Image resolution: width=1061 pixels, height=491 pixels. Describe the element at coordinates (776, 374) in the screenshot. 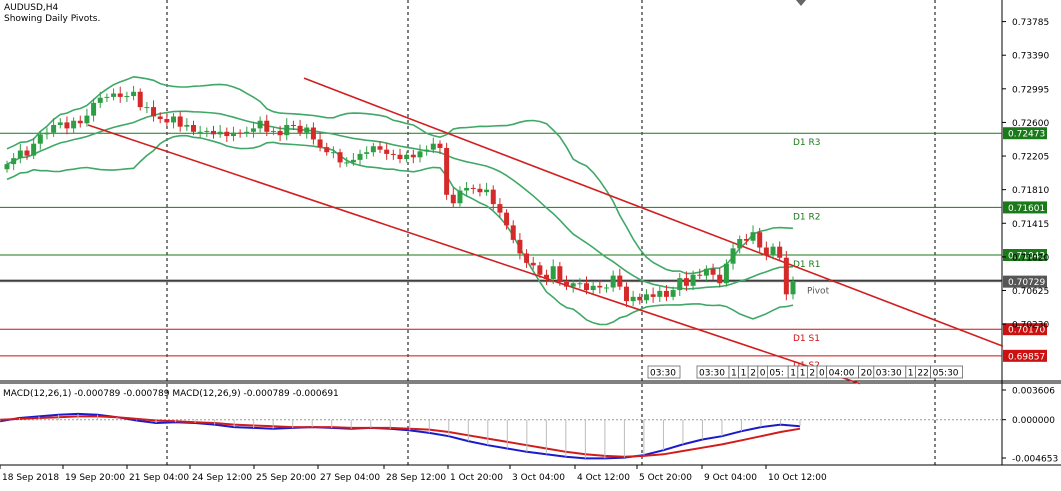

I see `time-label-text: 05:` at that location.